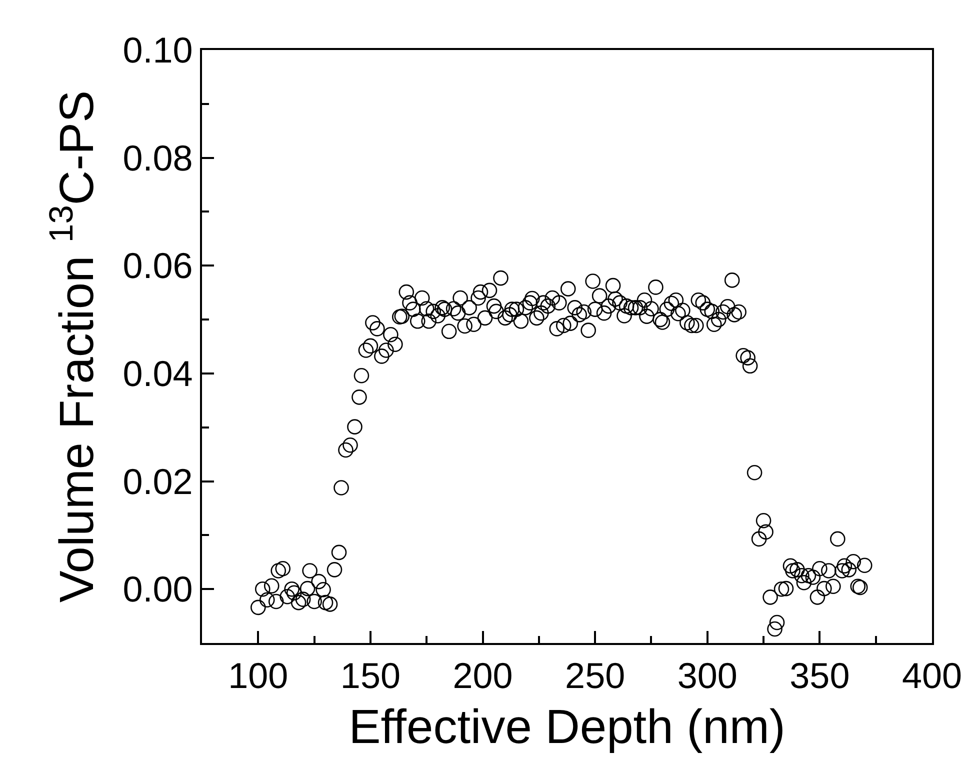  Describe the element at coordinates (370, 675) in the screenshot. I see `x-tick-label: 150` at that location.